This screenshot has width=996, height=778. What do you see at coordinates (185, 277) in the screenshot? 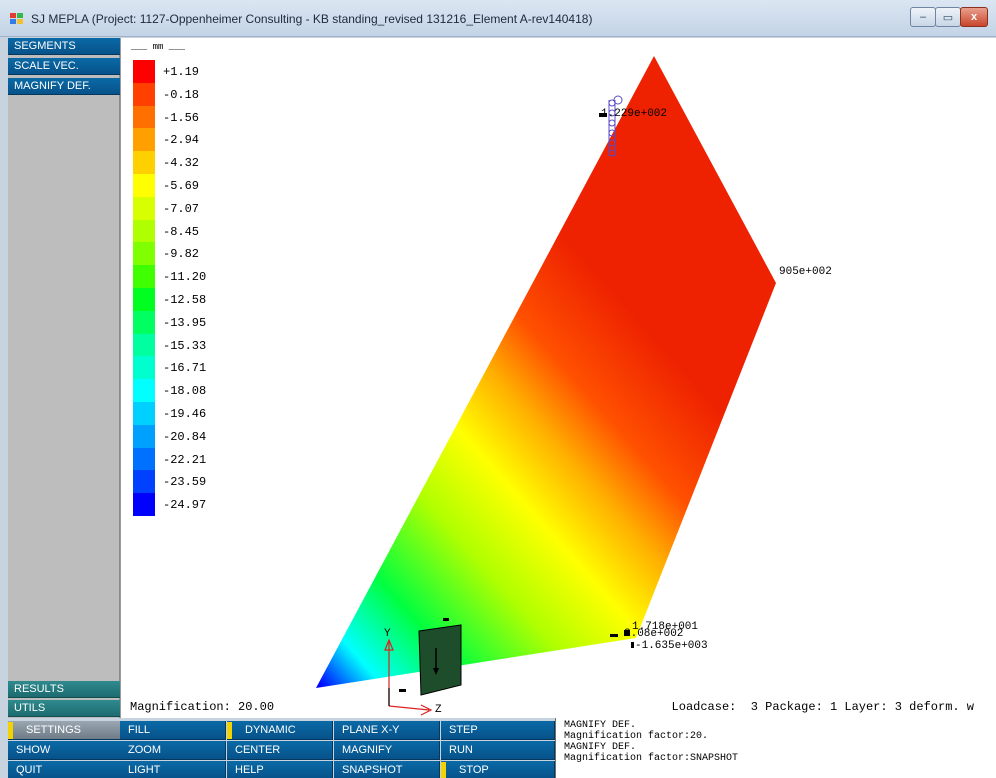
I see `legend-value: -11.20` at bounding box center [185, 277].